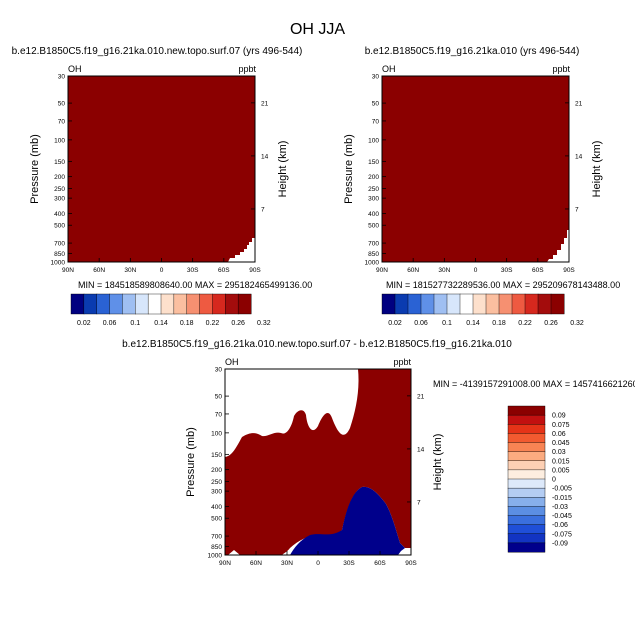 Image resolution: width=635 pixels, height=635 pixels. What do you see at coordinates (225, 563) in the screenshot?
I see `x-tick-label: 90N` at bounding box center [225, 563].